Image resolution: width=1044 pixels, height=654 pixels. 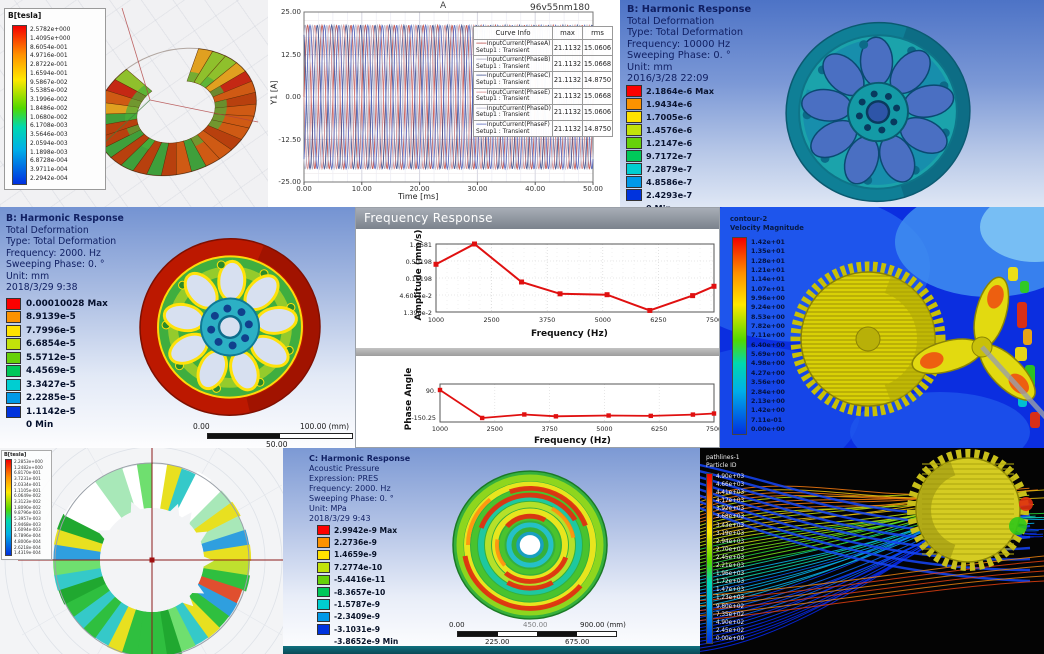 What do you see at coordinates (669, 155) in the screenshot?
I see `legend-value: 9.7172e-7` at bounding box center [669, 155].